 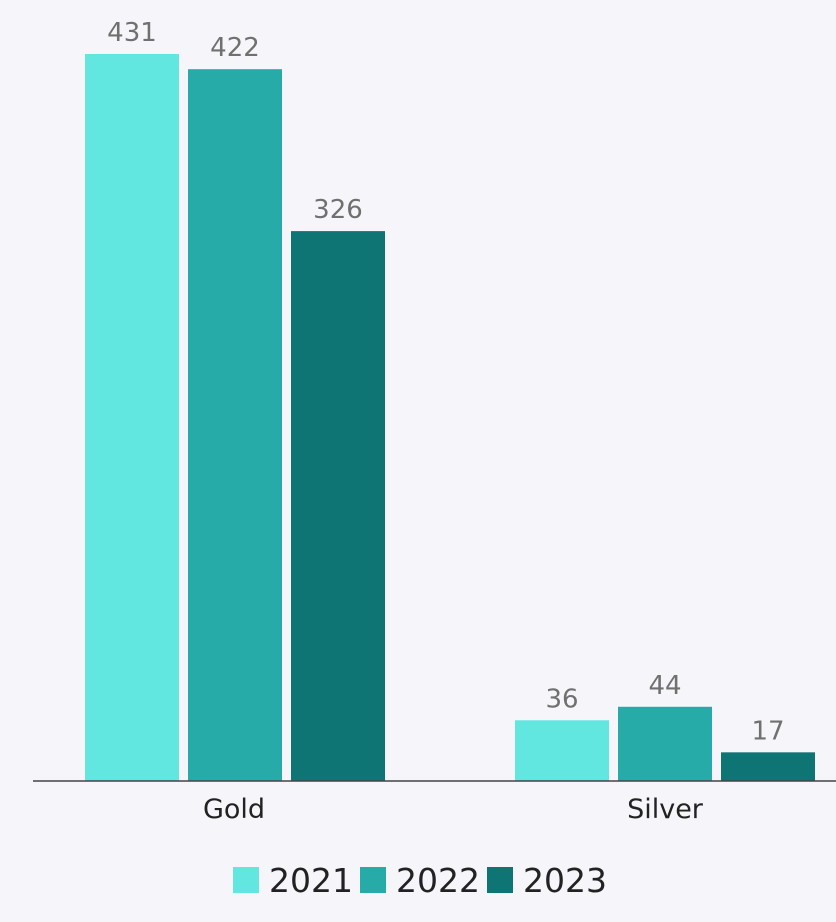 What do you see at coordinates (311, 880) in the screenshot?
I see `legend-label-2021: 2021` at bounding box center [311, 880].